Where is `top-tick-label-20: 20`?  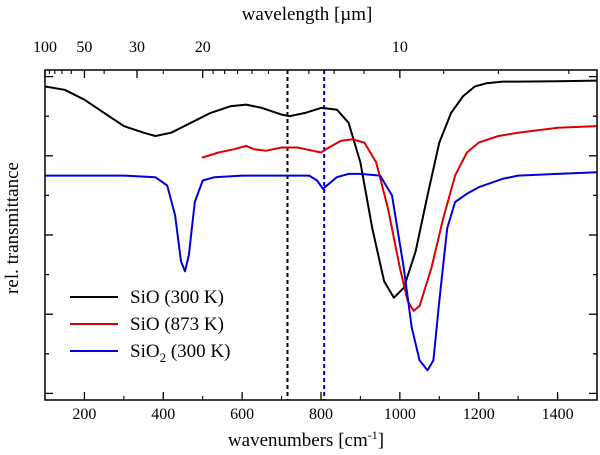
top-tick-label-20: 20 is located at coordinates (203, 47).